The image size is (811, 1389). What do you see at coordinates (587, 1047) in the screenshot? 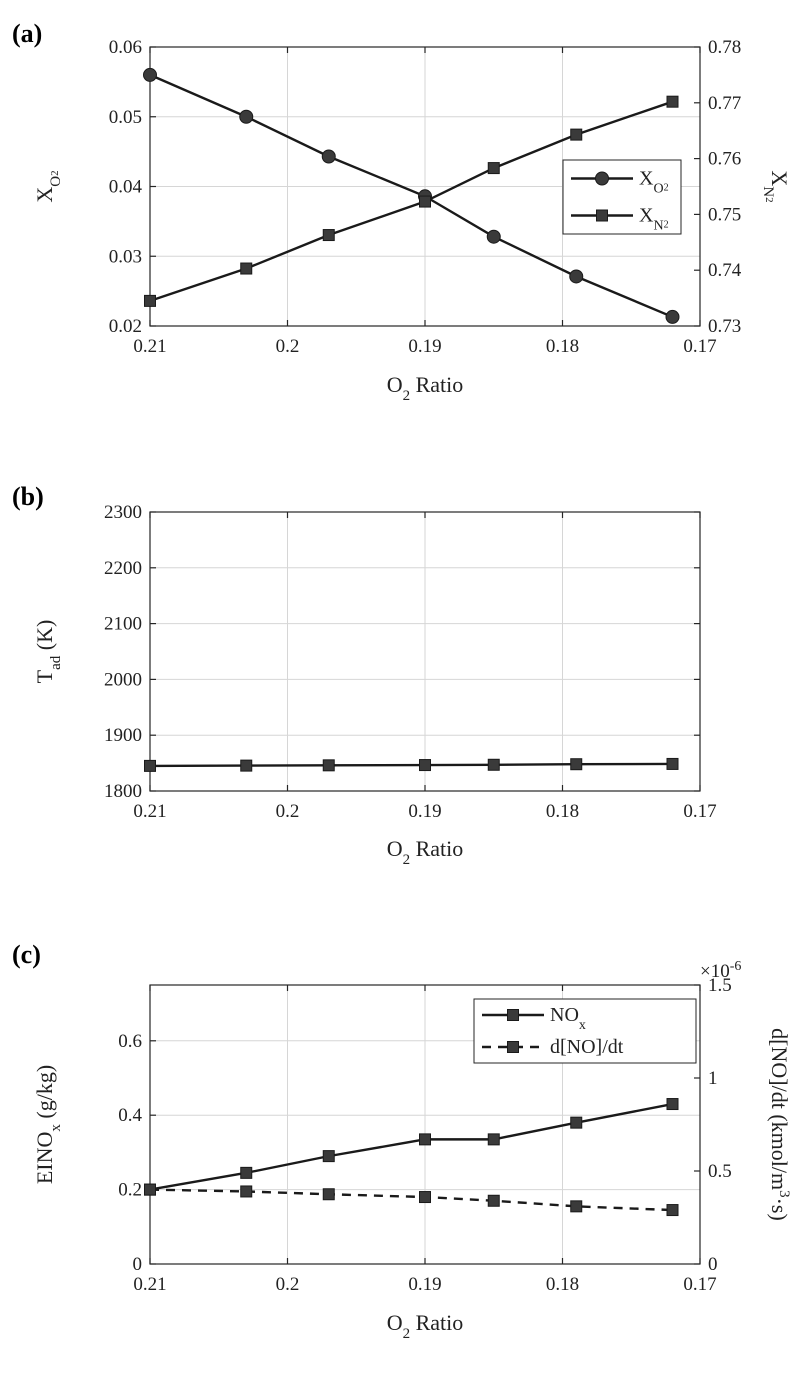
I see `legend-entry: d[NO]/dt` at bounding box center [587, 1047].